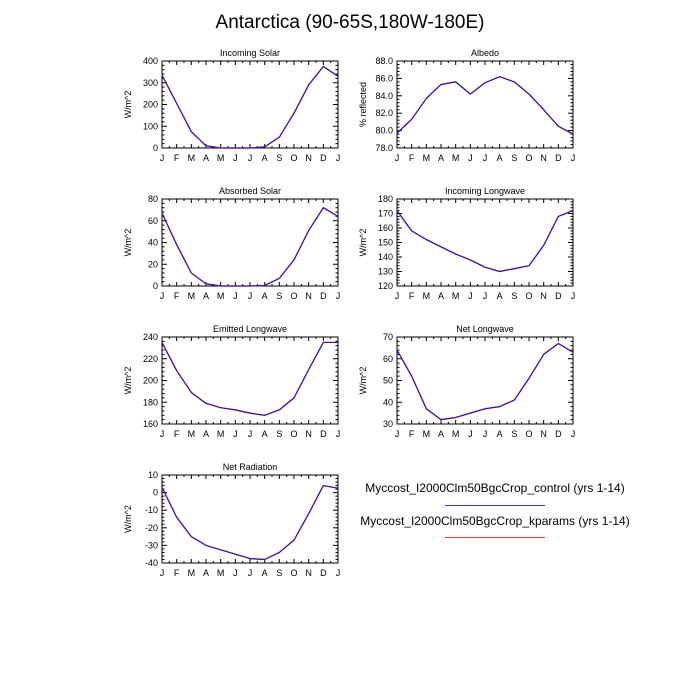  I want to click on y-tick-label: 88.0, so click(384, 61).